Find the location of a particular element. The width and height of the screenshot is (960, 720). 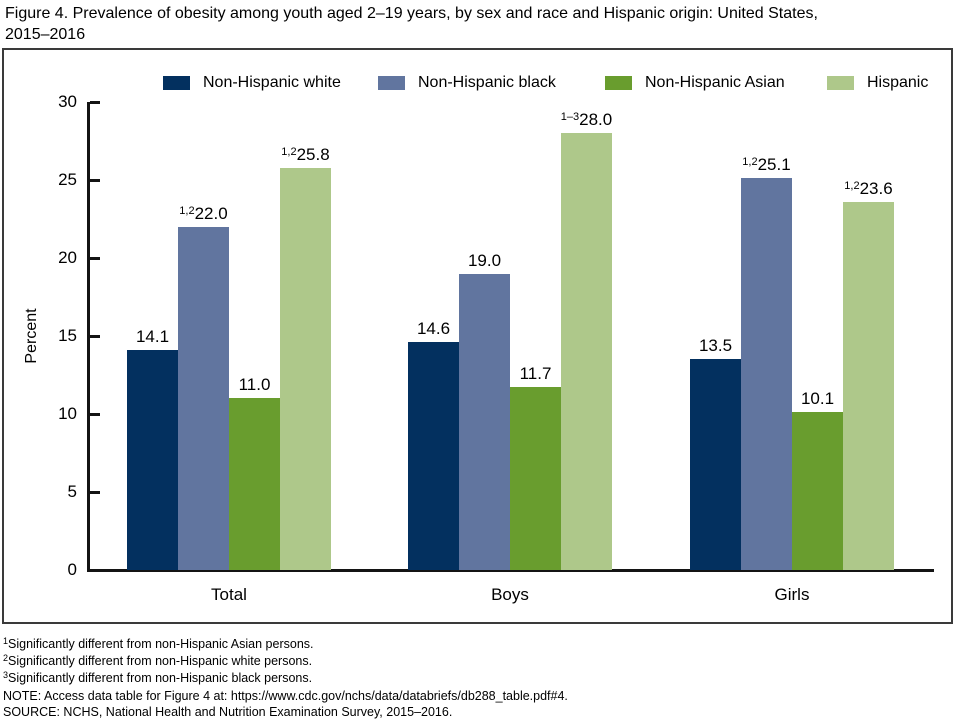

legend-label: Non-Hispanic Asian is located at coordinates (715, 82).